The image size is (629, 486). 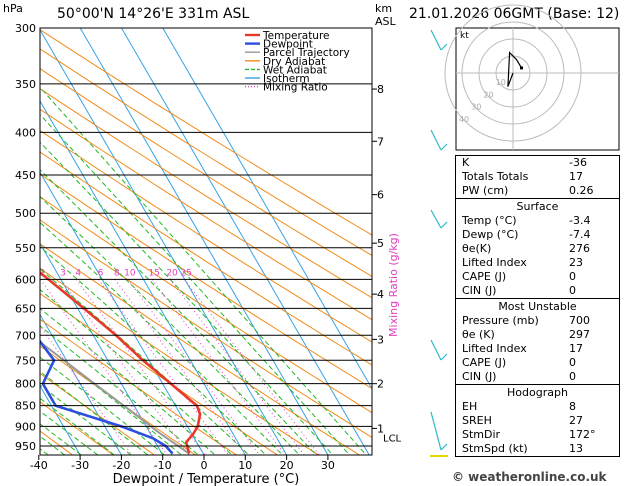 I want to click on copyright: © weatheronline.co.uk, so click(x=529, y=477).